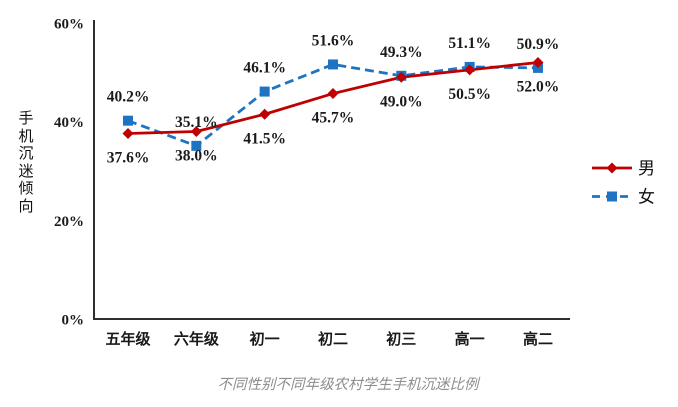 This screenshot has width=678, height=407. Describe the element at coordinates (26, 163) in the screenshot. I see `y-axis-title: 手机沉迷倾向` at that location.